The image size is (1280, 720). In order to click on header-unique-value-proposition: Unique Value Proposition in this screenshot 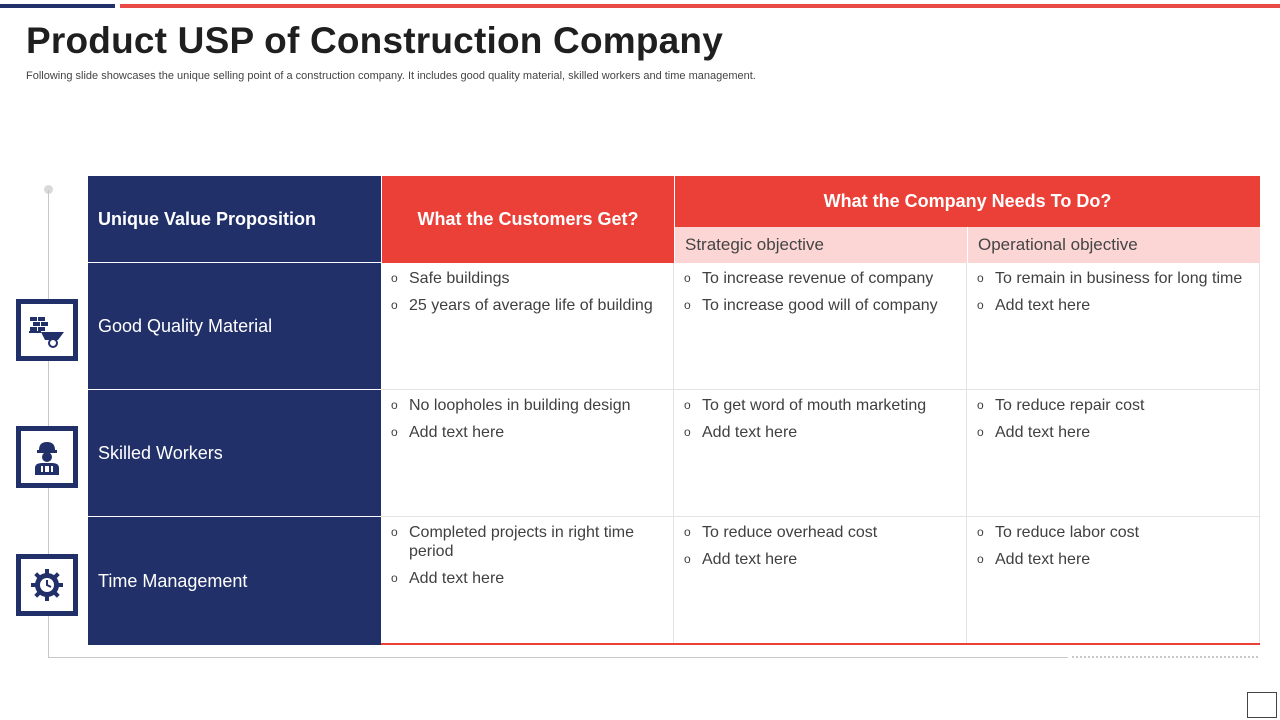, I will do `click(234, 219)`.